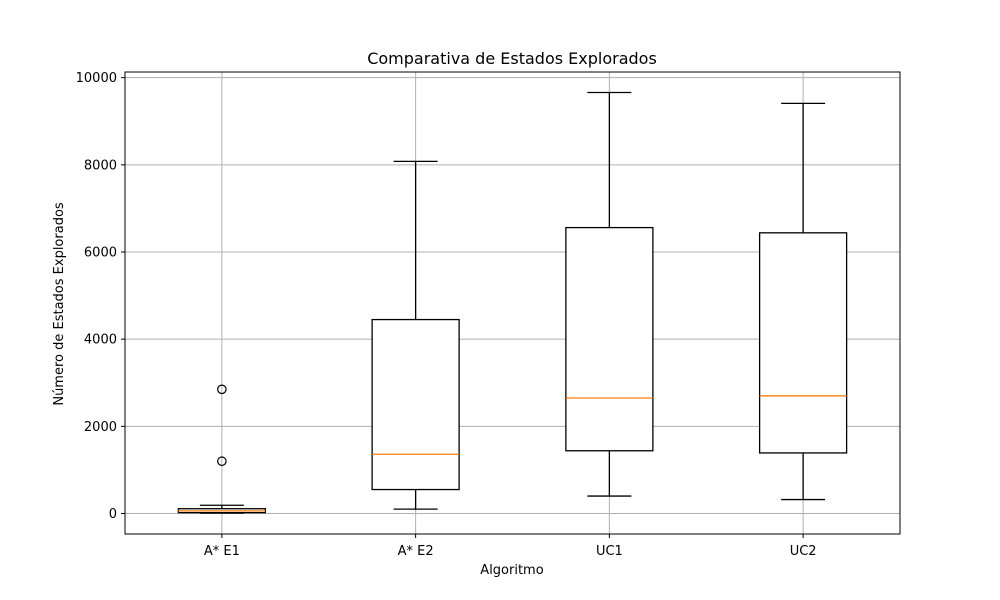  What do you see at coordinates (511, 570) in the screenshot?
I see `x-axis-label: Algoritmo` at bounding box center [511, 570].